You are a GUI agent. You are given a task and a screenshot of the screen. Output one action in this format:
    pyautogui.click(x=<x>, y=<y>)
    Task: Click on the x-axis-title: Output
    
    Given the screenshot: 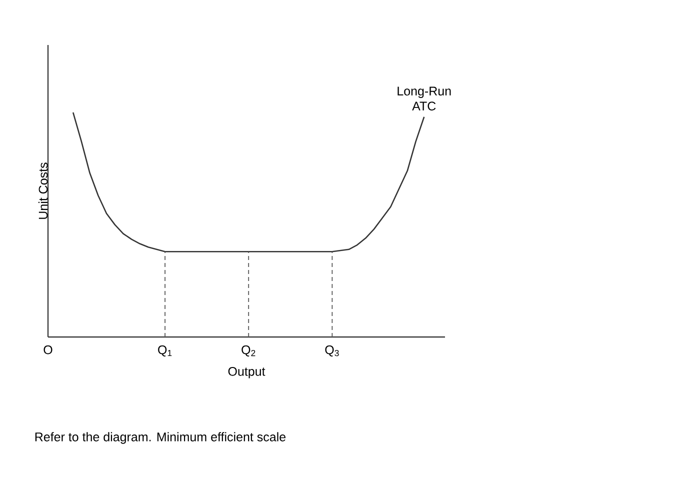 What is the action you would take?
    pyautogui.click(x=247, y=372)
    